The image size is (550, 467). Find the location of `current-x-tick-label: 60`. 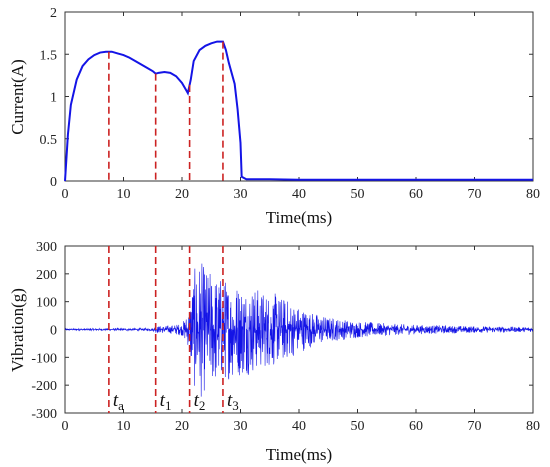

current-x-tick-label: 60 is located at coordinates (416, 194).